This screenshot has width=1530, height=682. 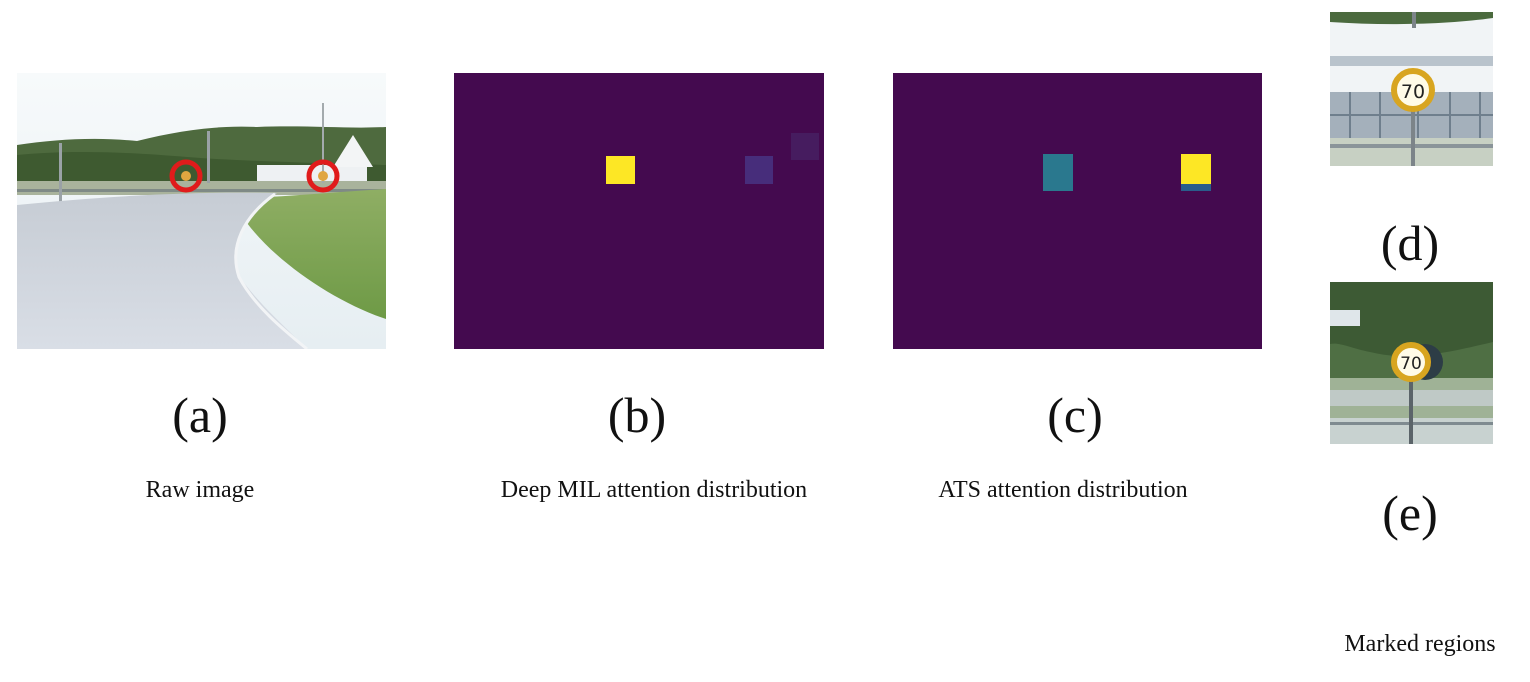 What do you see at coordinates (1063, 490) in the screenshot?
I see `ats-caption: ATS attention distribution` at bounding box center [1063, 490].